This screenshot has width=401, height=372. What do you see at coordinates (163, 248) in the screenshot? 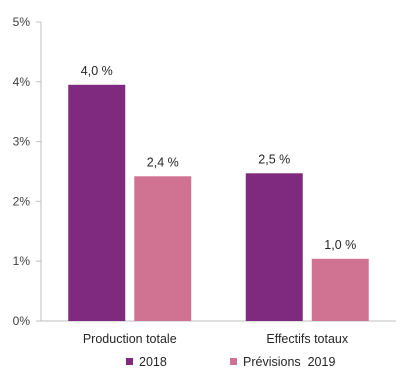
I see `bar-prévisions-2019-1` at bounding box center [163, 248].